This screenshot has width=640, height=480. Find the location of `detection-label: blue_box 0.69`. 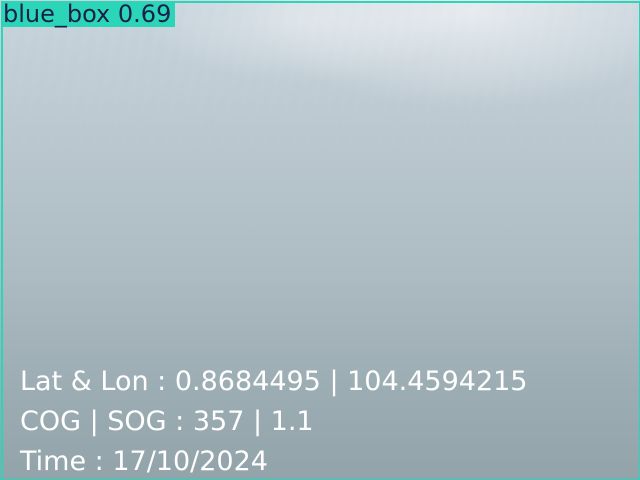

detection-label: blue_box 0.69 is located at coordinates (88, 14).